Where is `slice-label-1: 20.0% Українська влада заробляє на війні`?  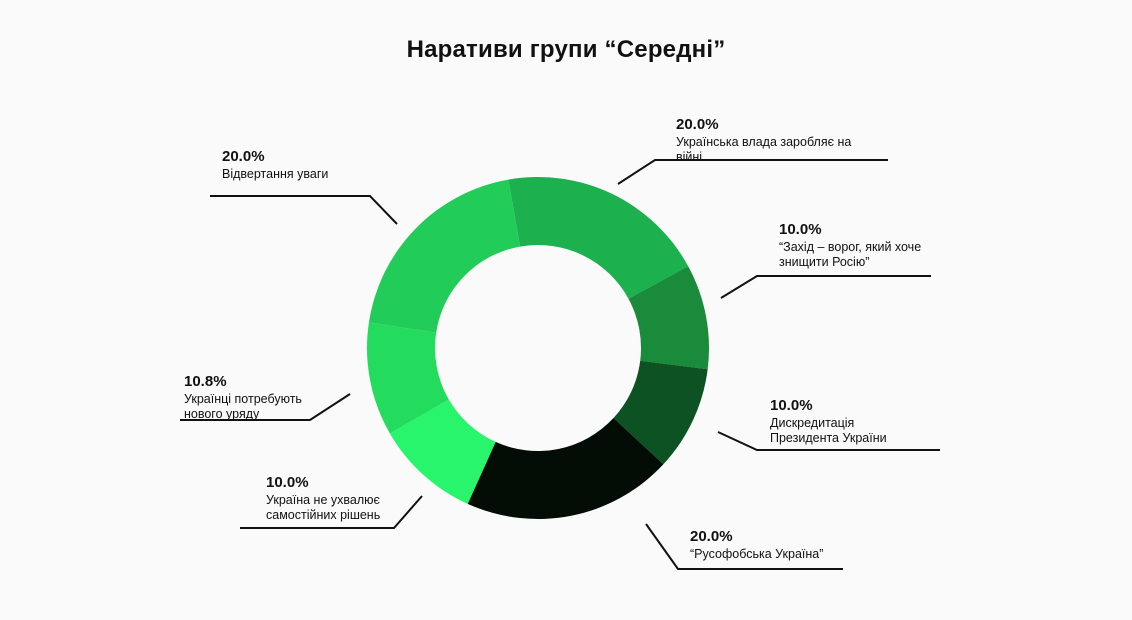 slice-label-1: 20.0% Українська влада заробляє на війні is located at coordinates (763, 140).